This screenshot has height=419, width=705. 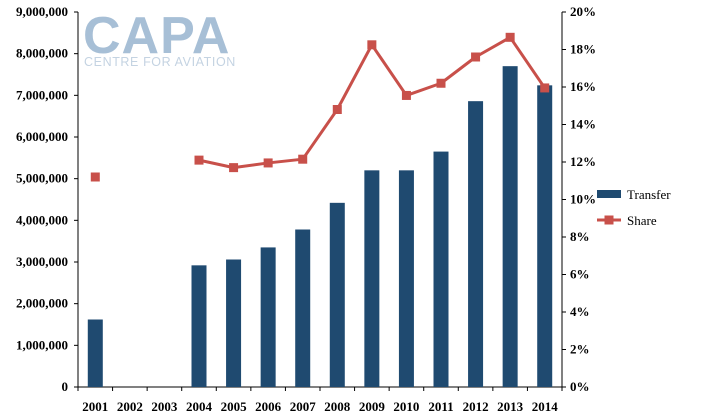 I want to click on x-tick-label: 2006, so click(x=268, y=406).